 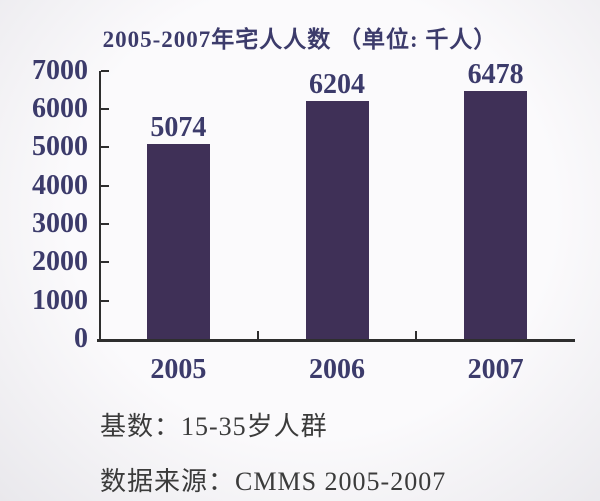 What do you see at coordinates (337, 369) in the screenshot?
I see `x-axis-label: 2006` at bounding box center [337, 369].